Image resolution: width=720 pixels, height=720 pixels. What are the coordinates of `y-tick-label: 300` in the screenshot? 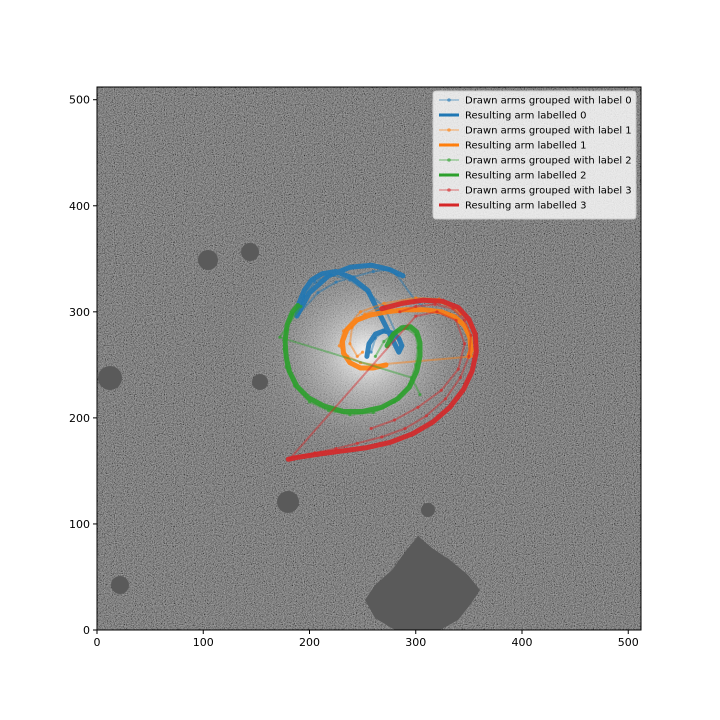 It's located at (79, 312).